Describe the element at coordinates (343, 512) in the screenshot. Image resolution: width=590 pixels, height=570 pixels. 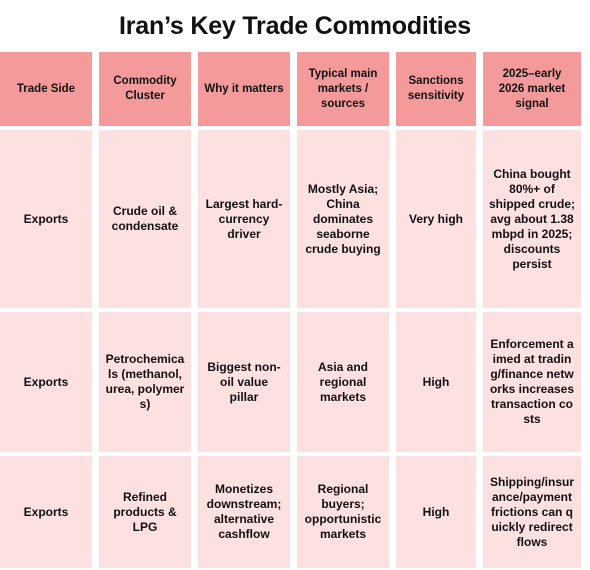
I see `table-cell-markets: Regional buyers; opportunistic markets` at that location.